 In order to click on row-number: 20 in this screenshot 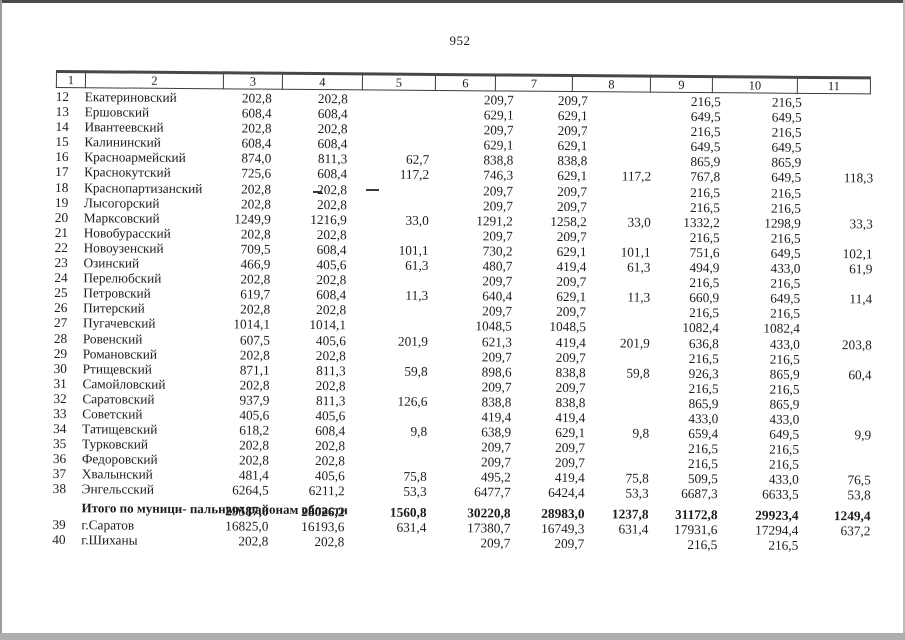, I will do `click(61, 217)`.